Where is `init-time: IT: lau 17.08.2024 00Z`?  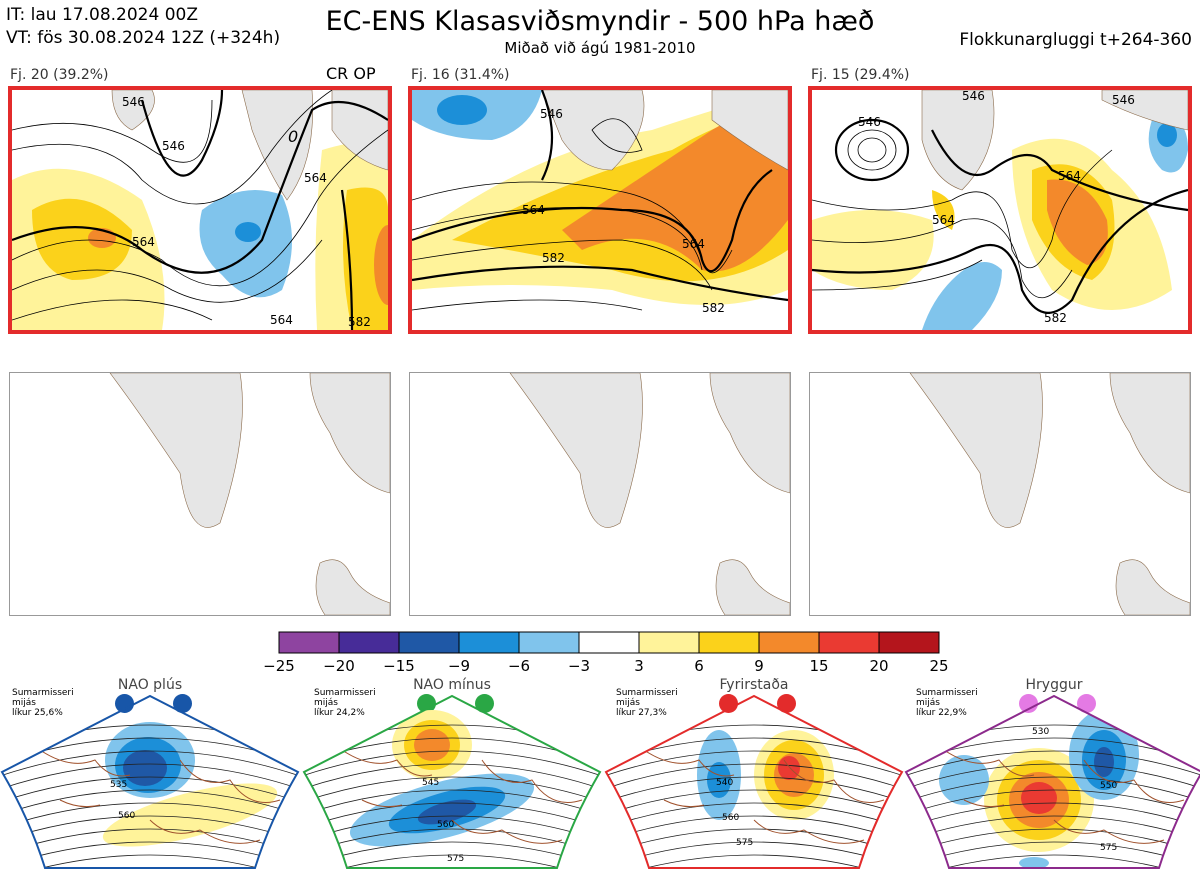
init-time: IT: lau 17.08.2024 00Z is located at coordinates (102, 15).